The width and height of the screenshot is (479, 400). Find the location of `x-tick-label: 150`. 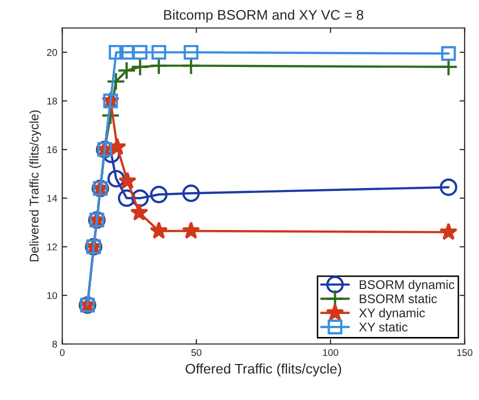

x-tick-label: 150 is located at coordinates (464, 352).